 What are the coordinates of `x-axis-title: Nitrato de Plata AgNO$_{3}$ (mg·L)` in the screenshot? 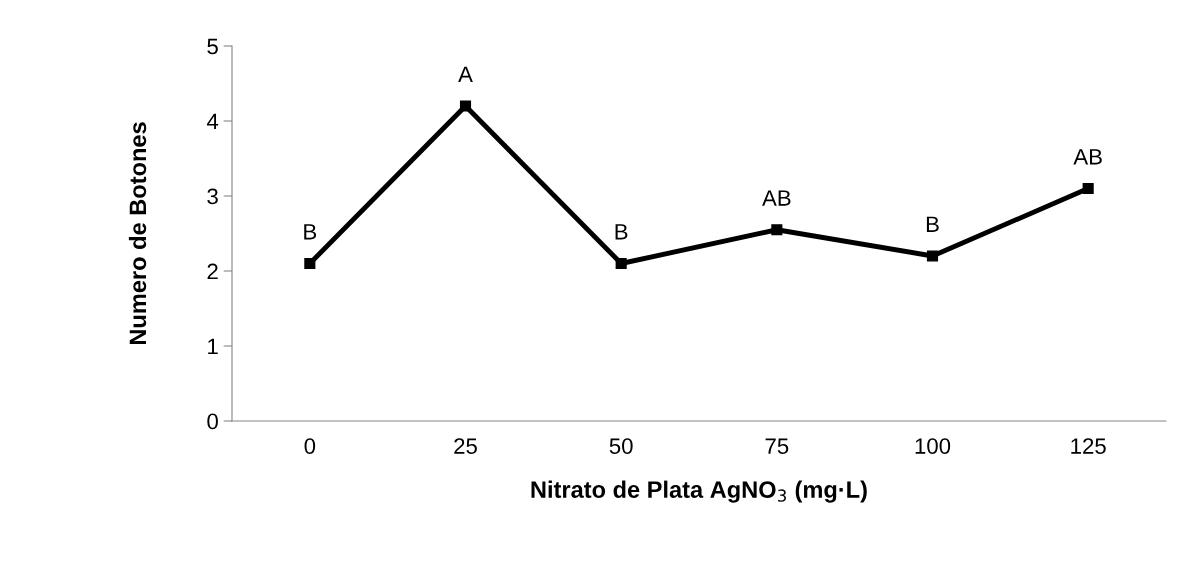 It's located at (699, 491).